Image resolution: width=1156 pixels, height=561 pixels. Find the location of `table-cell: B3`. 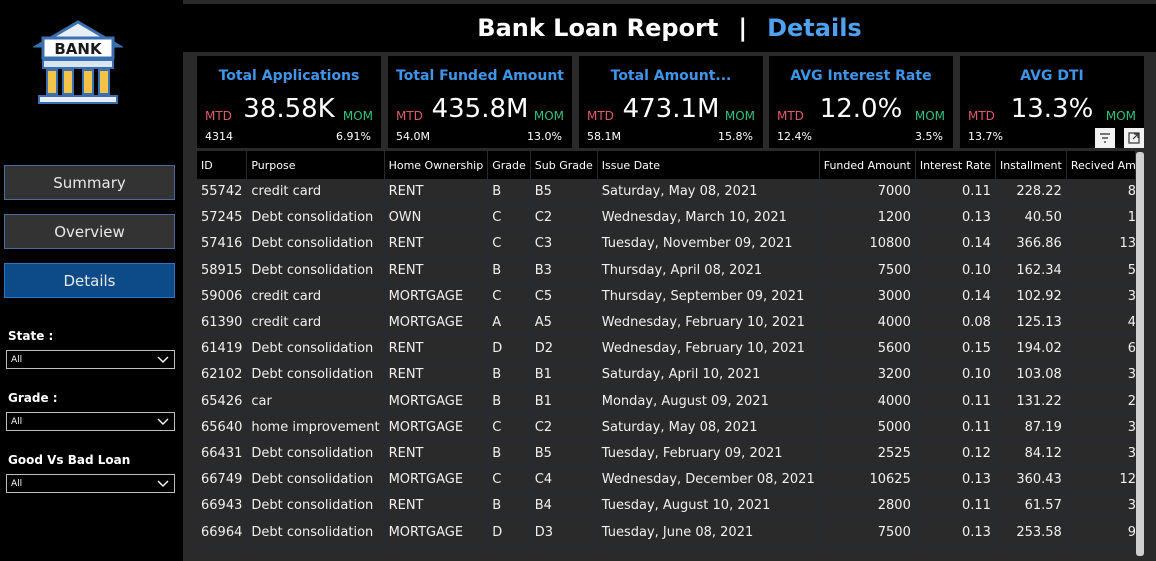

table-cell: B3 is located at coordinates (564, 270).